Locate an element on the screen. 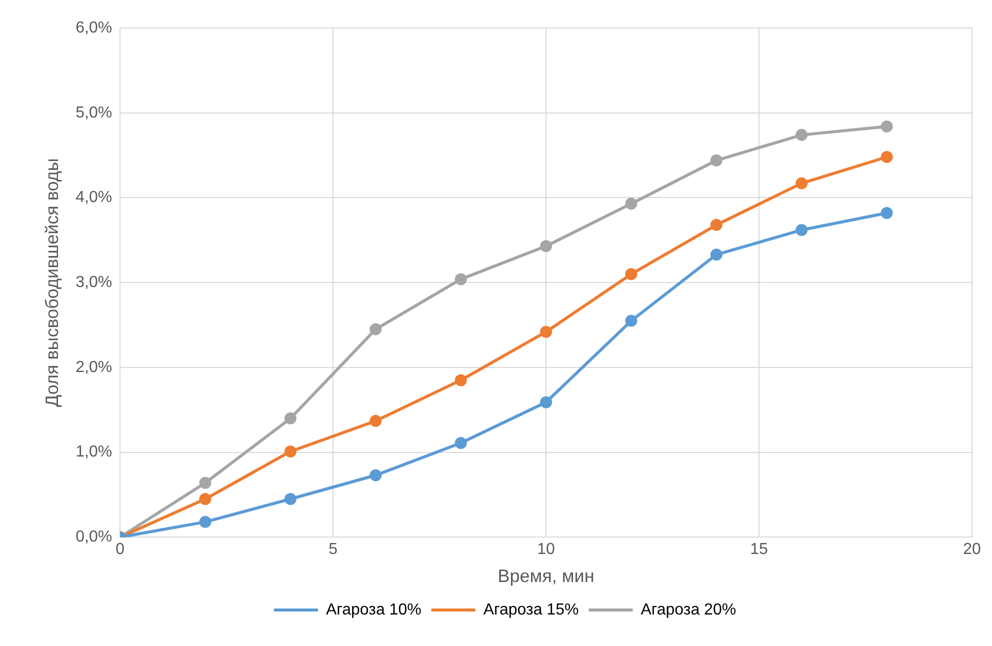 Image resolution: width=992 pixels, height=646 pixels. x-axis-title: Время, мин is located at coordinates (546, 576).